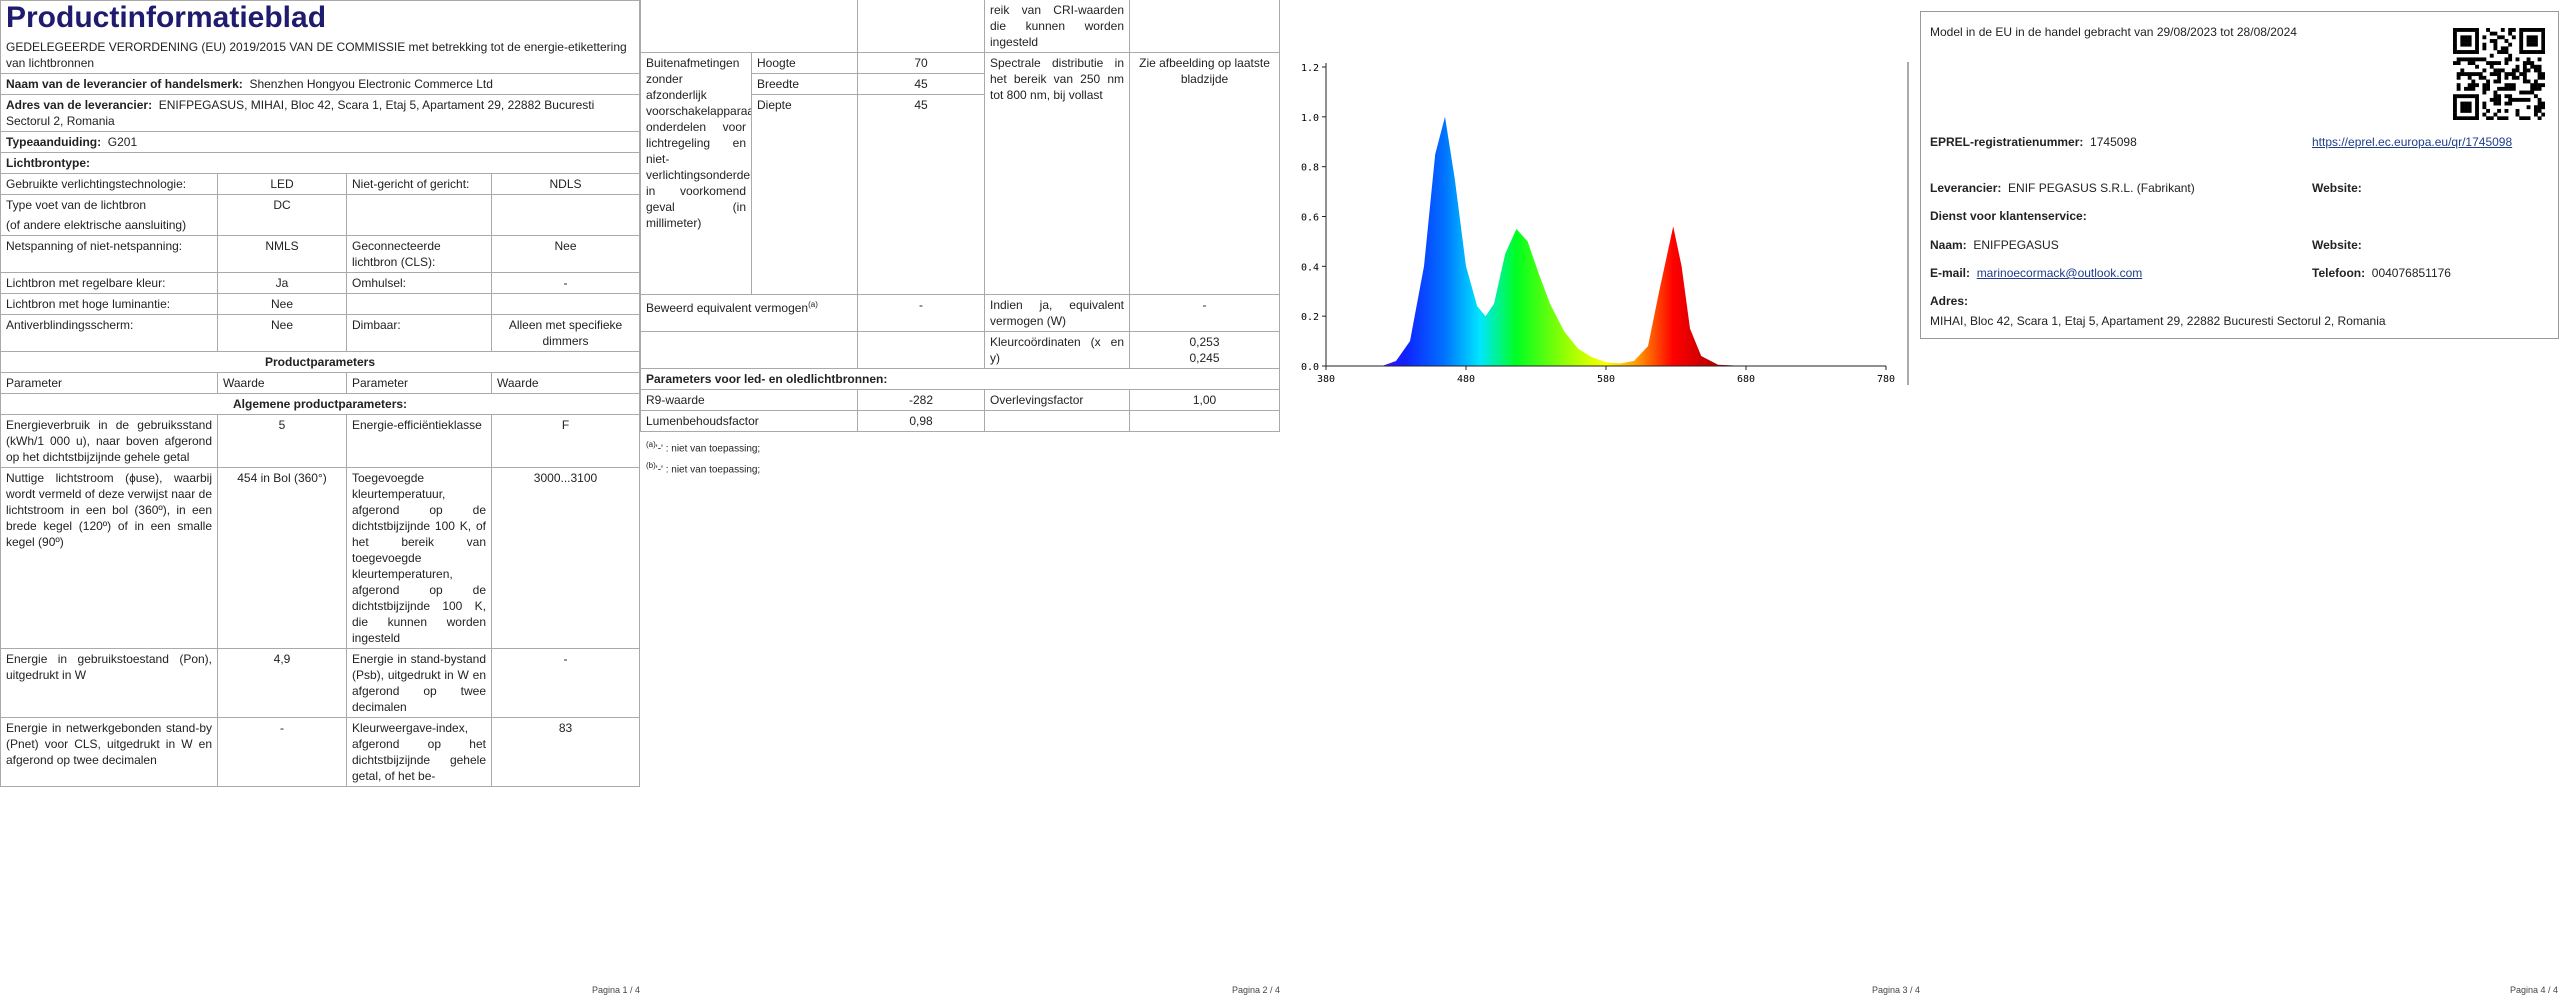 This screenshot has width=2560, height=1001. Describe the element at coordinates (109, 283) in the screenshot. I see `table-cell: Lichtbron met regelbare kleur:` at that location.